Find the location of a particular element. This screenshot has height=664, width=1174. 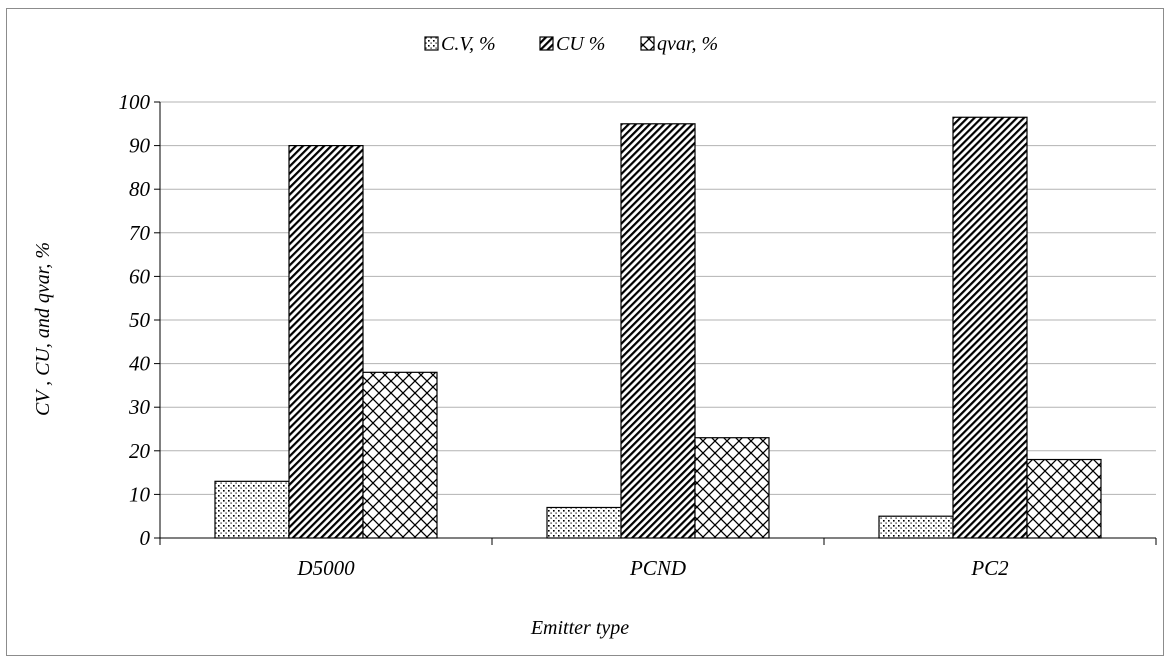

y-tick-label: 60 is located at coordinates (140, 276).